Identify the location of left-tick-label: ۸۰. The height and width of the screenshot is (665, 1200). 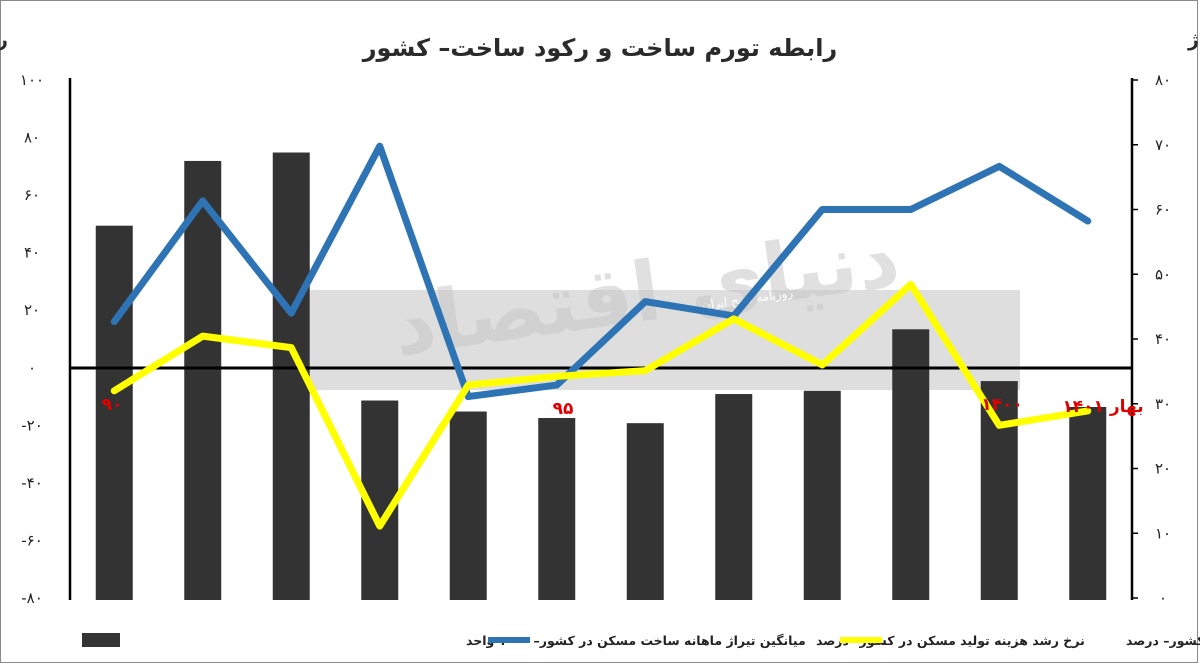
(32, 138).